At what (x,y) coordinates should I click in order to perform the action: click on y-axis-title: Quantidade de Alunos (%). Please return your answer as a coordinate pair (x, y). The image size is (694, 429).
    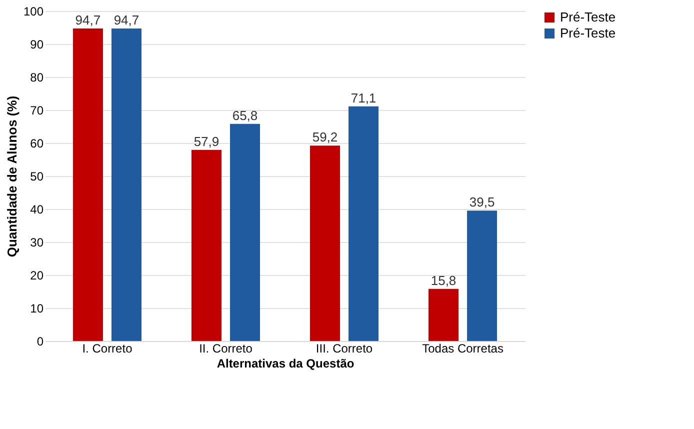
    Looking at the image, I should click on (12, 177).